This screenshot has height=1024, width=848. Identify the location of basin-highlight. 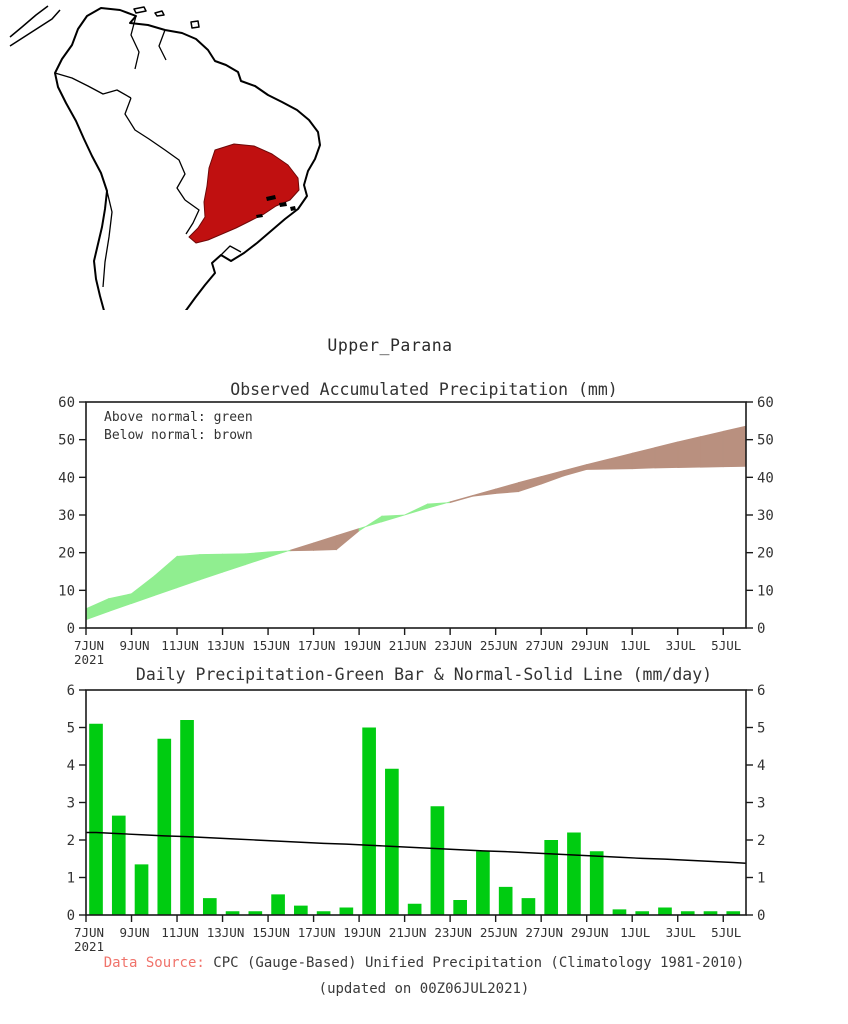
(244, 193).